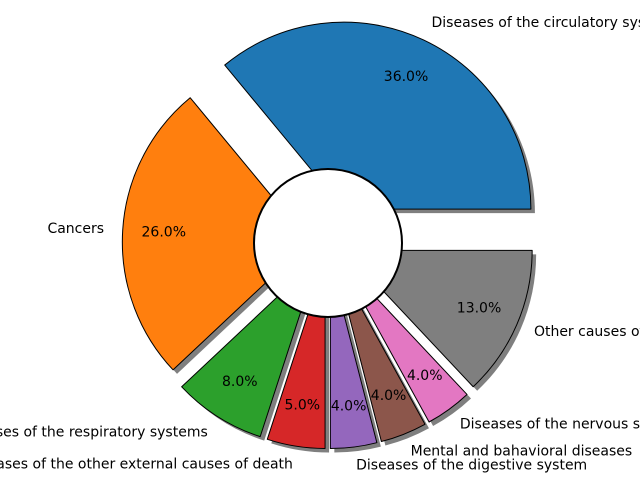 Image resolution: width=640 pixels, height=480 pixels. Describe the element at coordinates (164, 233) in the screenshot. I see `percent-label-cancers: 26.0%` at that location.